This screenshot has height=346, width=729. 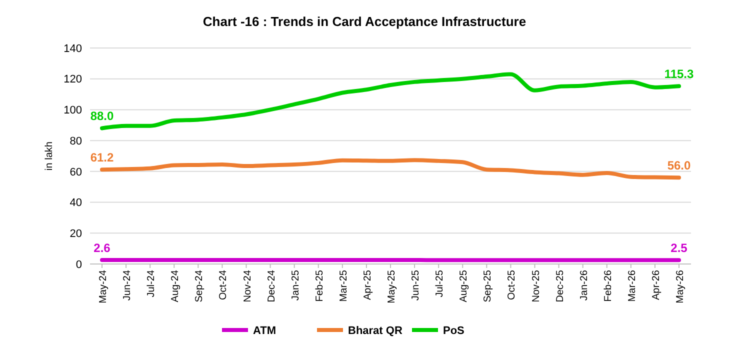 What do you see at coordinates (464, 286) in the screenshot?
I see `x-tick-label: Aug-25` at bounding box center [464, 286].